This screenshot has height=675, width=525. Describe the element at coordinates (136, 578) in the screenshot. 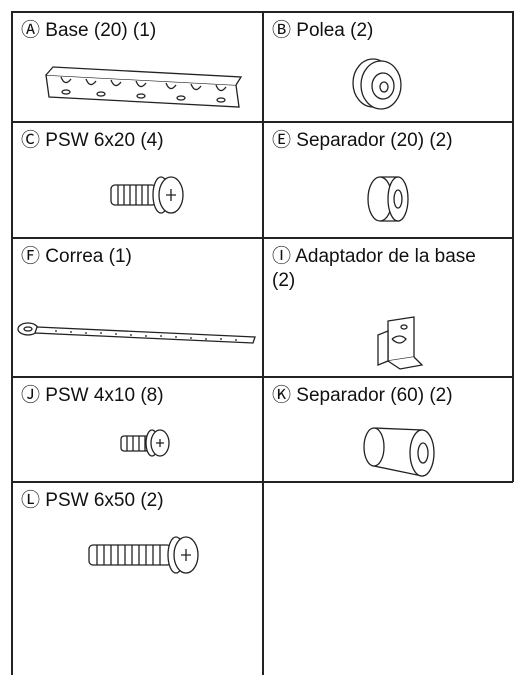

I see `cell: Ⓛ PSW 6x50 (2)` at that location.